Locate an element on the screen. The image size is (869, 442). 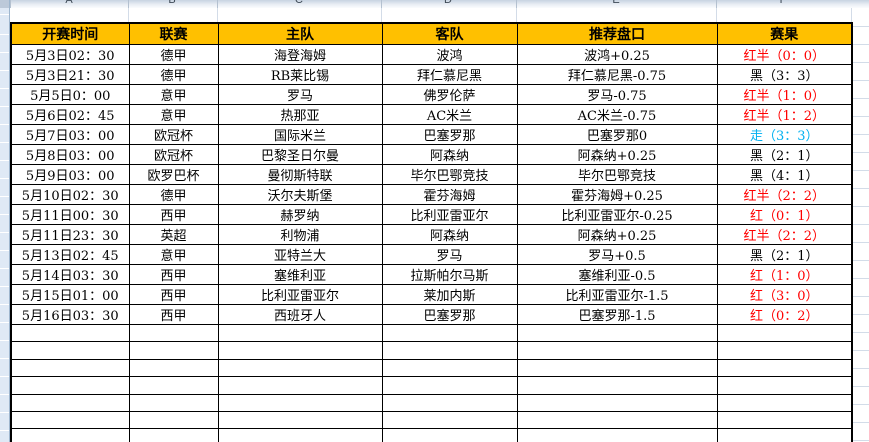
cell-time: 5月5日0：00 is located at coordinates (70, 94).